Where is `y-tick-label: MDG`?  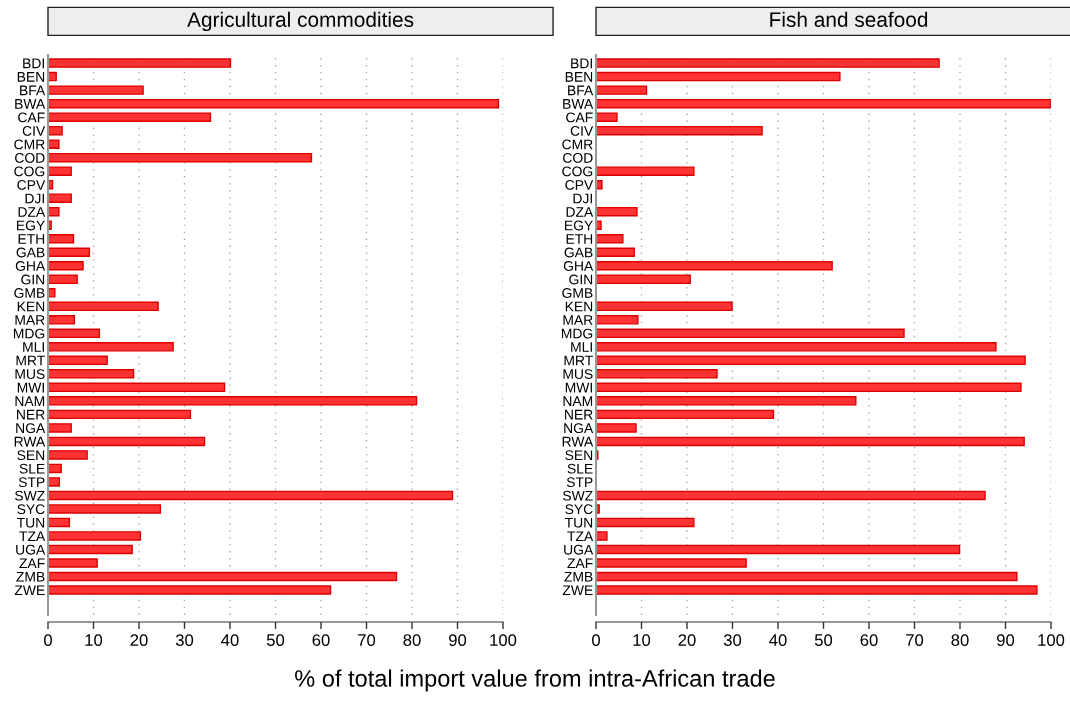 y-tick-label: MDG is located at coordinates (577, 333).